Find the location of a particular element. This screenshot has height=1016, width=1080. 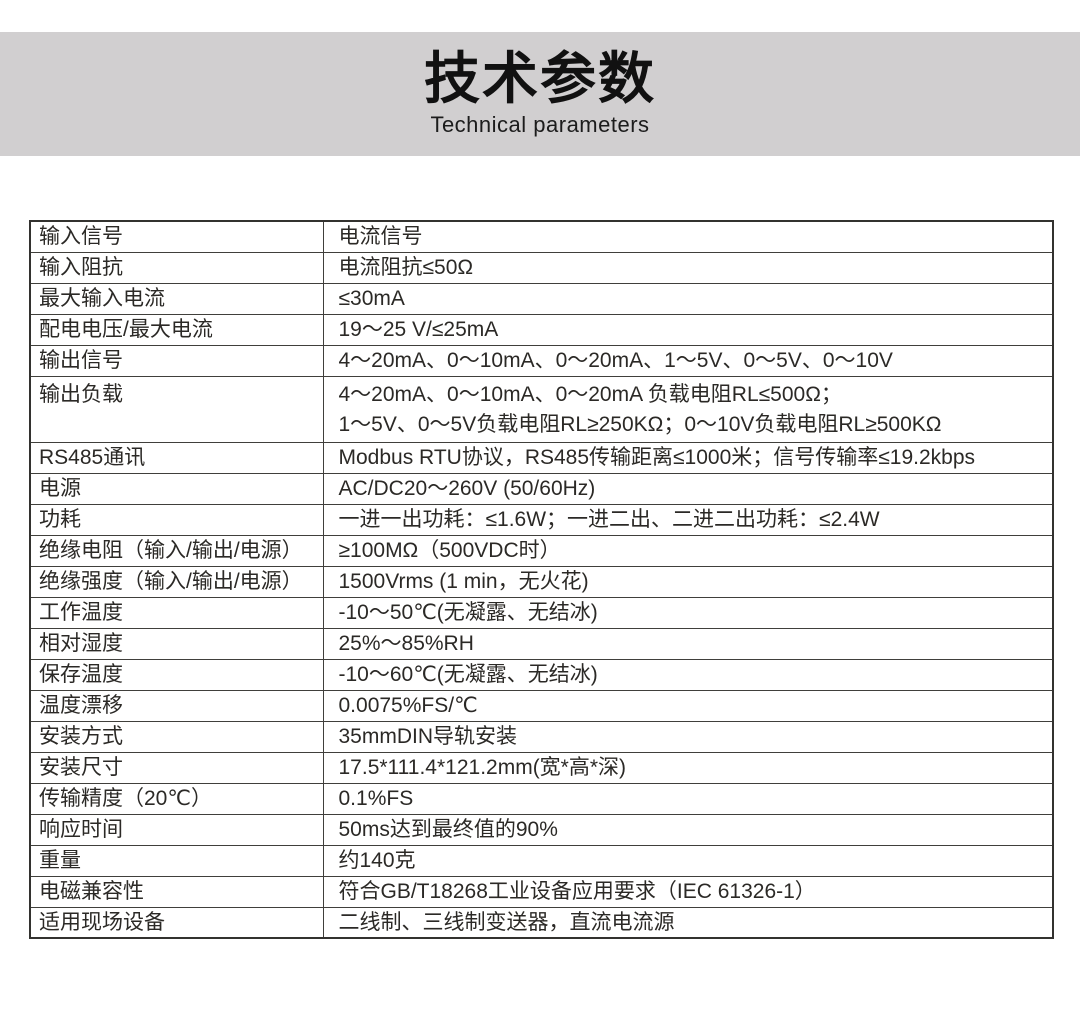

table-row: 电磁兼容性 符合GB/T18268工业设备应用要求（IEC 61326-1） is located at coordinates (541, 891).